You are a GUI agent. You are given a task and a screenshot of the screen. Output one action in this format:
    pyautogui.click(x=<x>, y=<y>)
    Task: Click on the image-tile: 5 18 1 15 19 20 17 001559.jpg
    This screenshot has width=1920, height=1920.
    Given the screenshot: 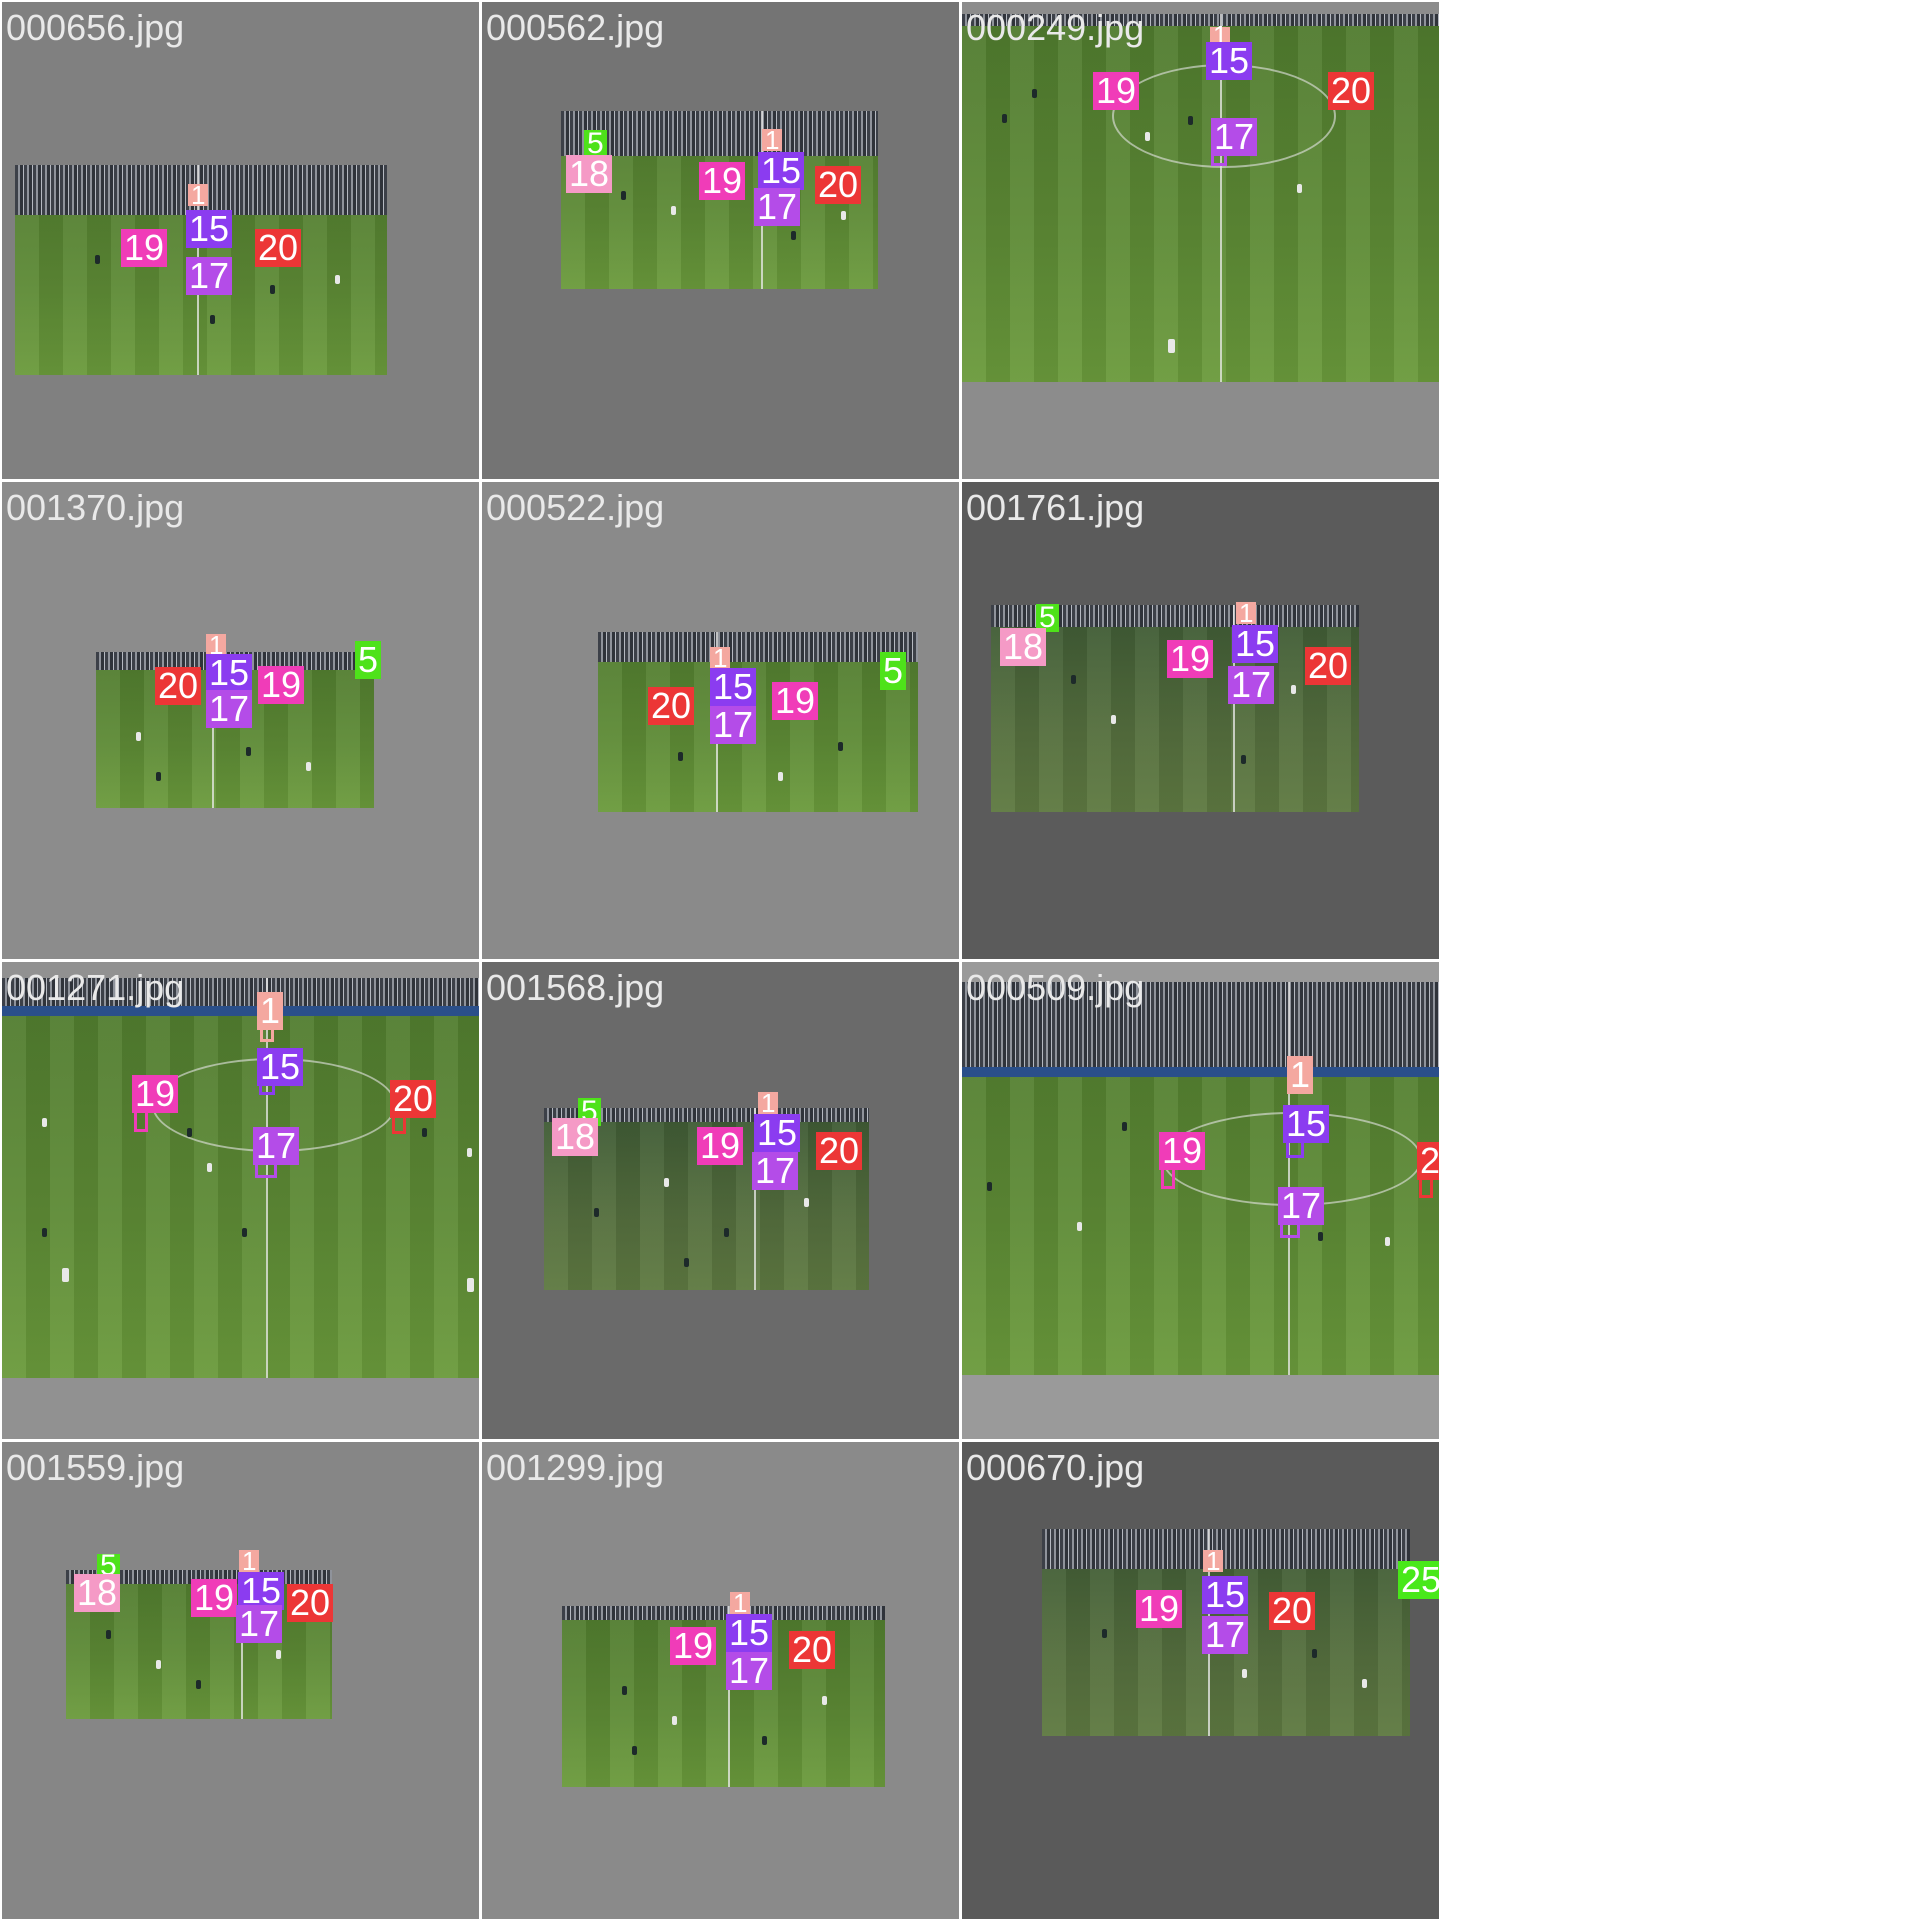 What is the action you would take?
    pyautogui.click(x=240, y=1680)
    